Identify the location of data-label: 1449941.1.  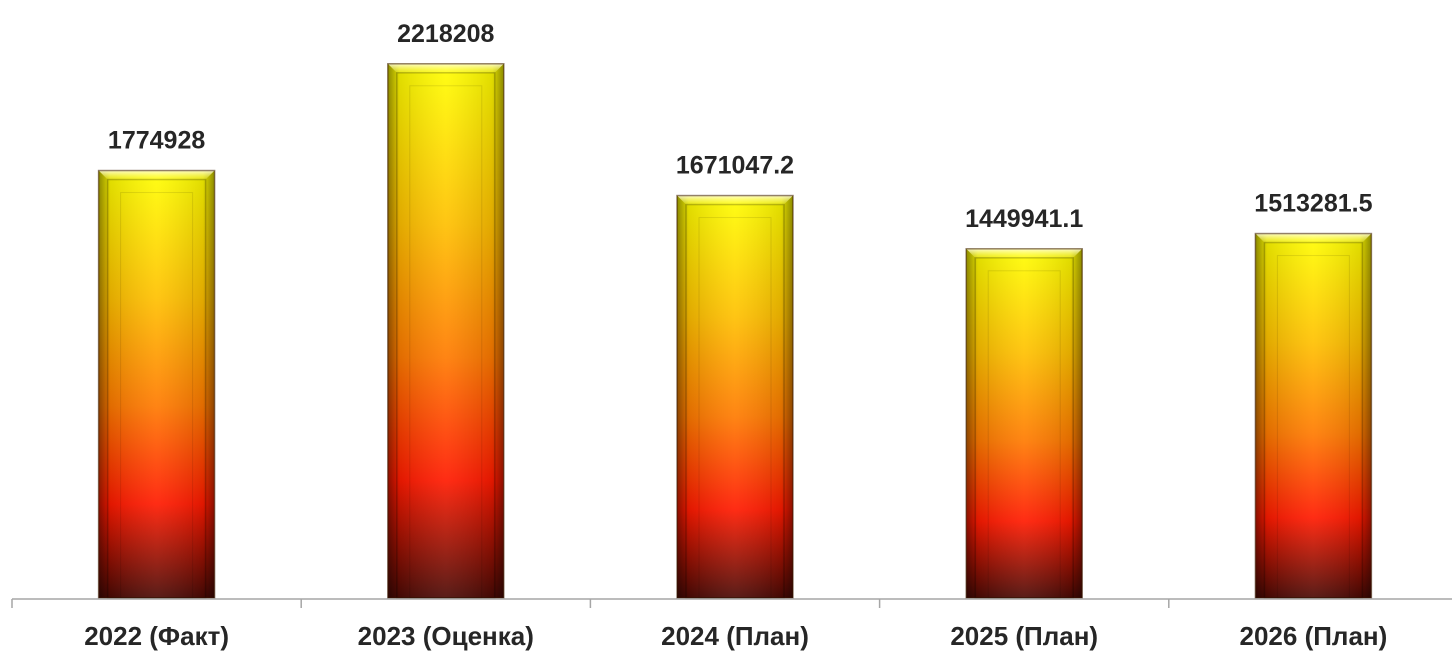
(1024, 219).